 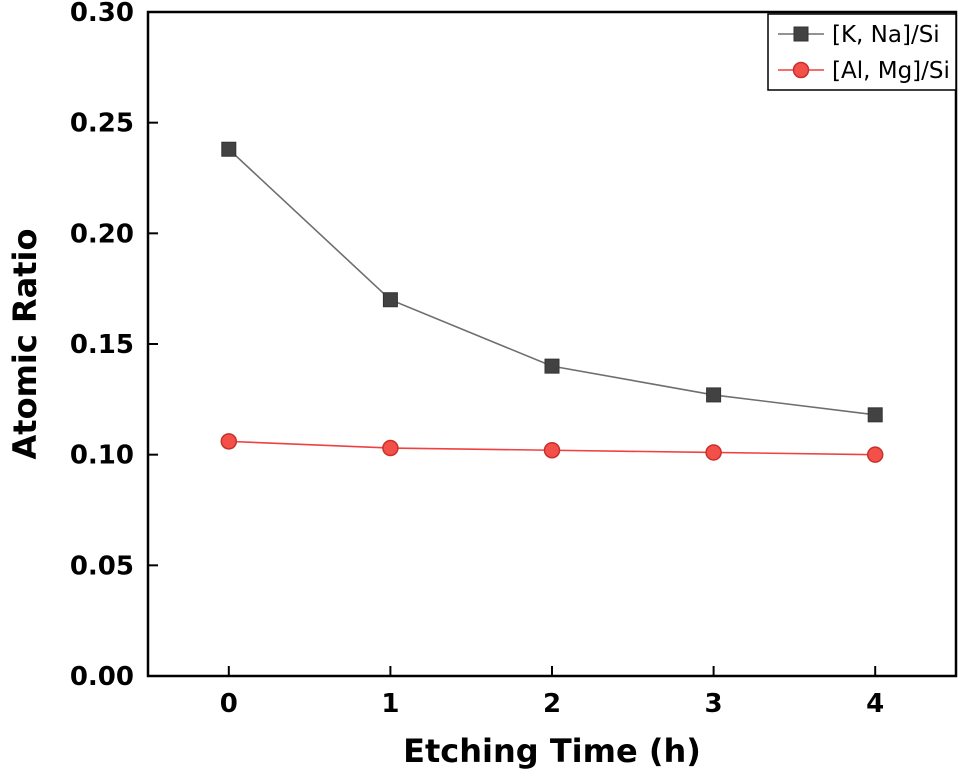 What do you see at coordinates (102, 234) in the screenshot?
I see `y-axis-tick-label: 0.20` at bounding box center [102, 234].